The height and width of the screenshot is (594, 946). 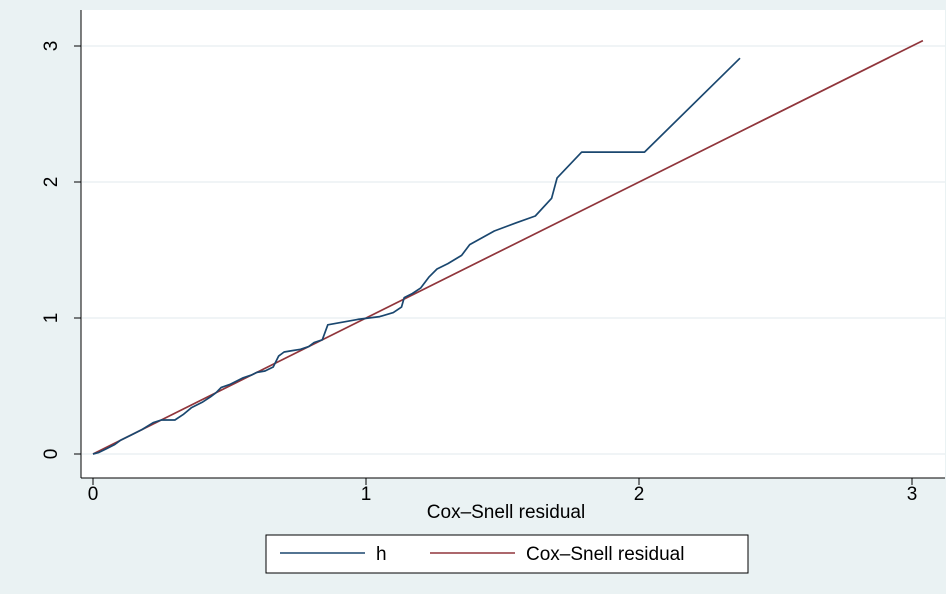 What do you see at coordinates (51, 318) in the screenshot?
I see `y-tick-label-1: 1` at bounding box center [51, 318].